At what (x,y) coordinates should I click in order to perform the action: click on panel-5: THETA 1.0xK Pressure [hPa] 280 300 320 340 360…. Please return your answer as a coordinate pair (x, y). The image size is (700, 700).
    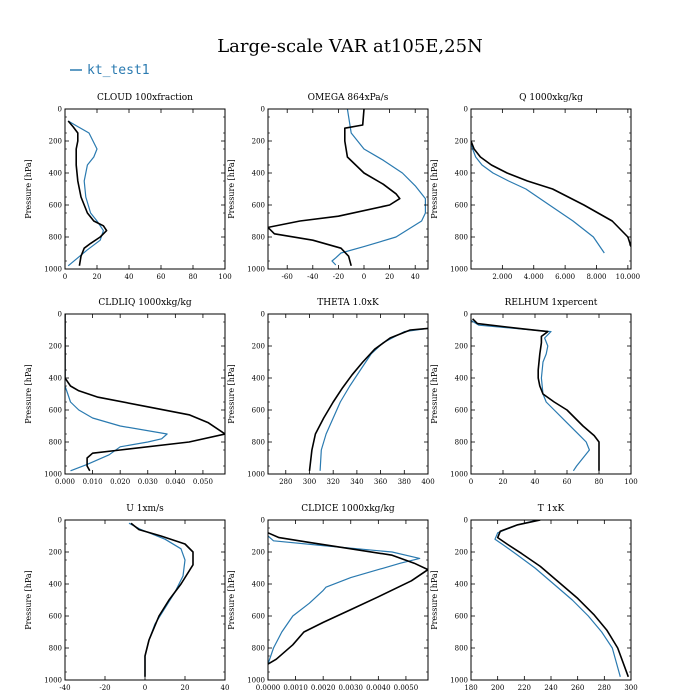
    Looking at the image, I should click on (331, 392).